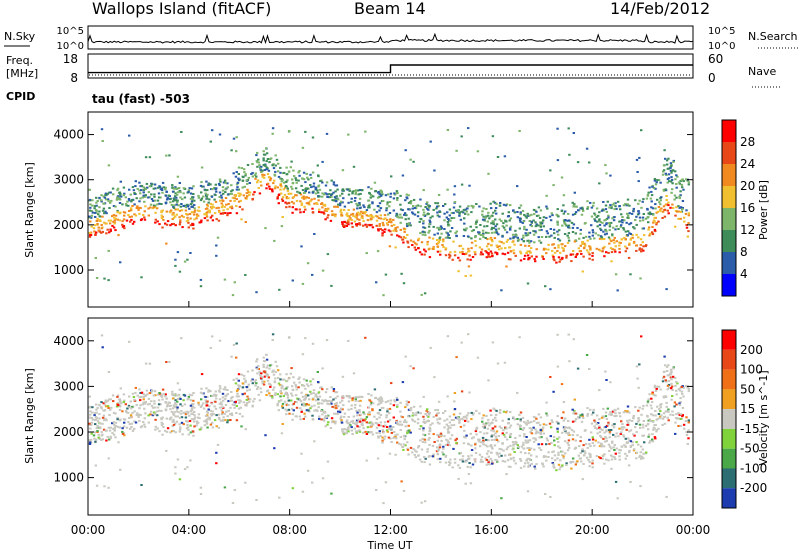 The width and height of the screenshot is (800, 554). Describe the element at coordinates (68, 432) in the screenshot. I see `velocity-ytick-2: 2000` at that location.